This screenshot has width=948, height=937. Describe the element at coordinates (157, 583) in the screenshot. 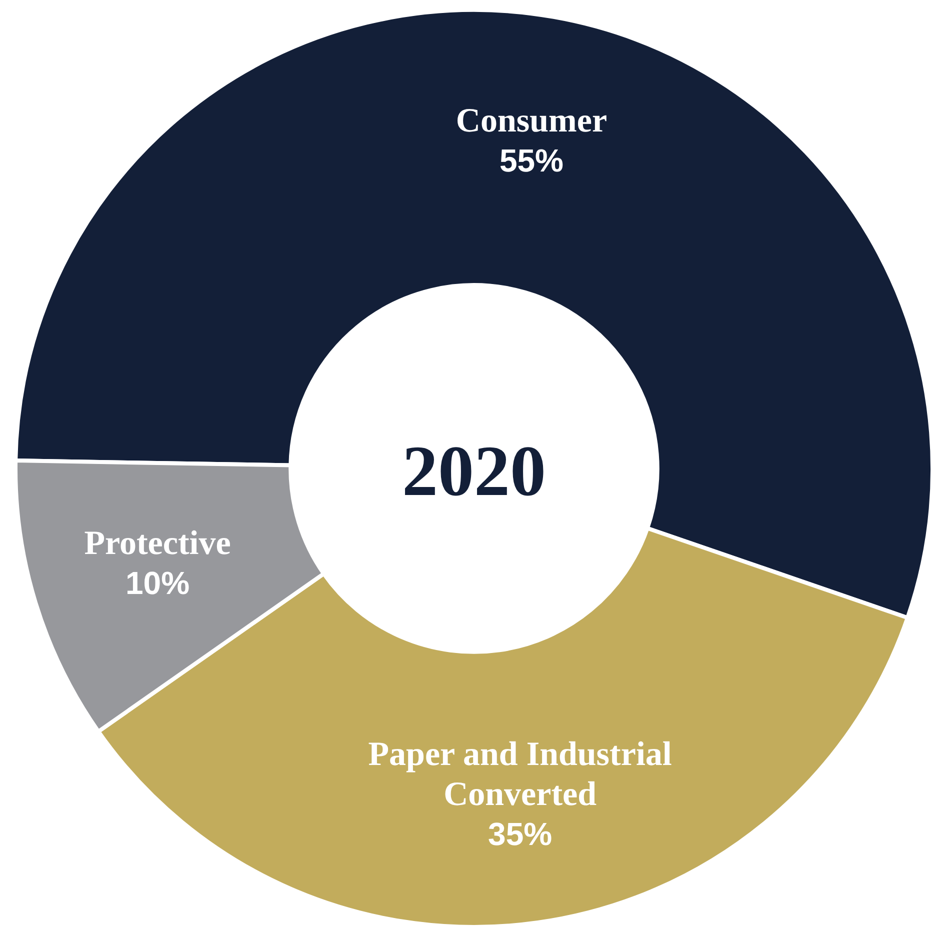

I see `data-label: 10%` at that location.